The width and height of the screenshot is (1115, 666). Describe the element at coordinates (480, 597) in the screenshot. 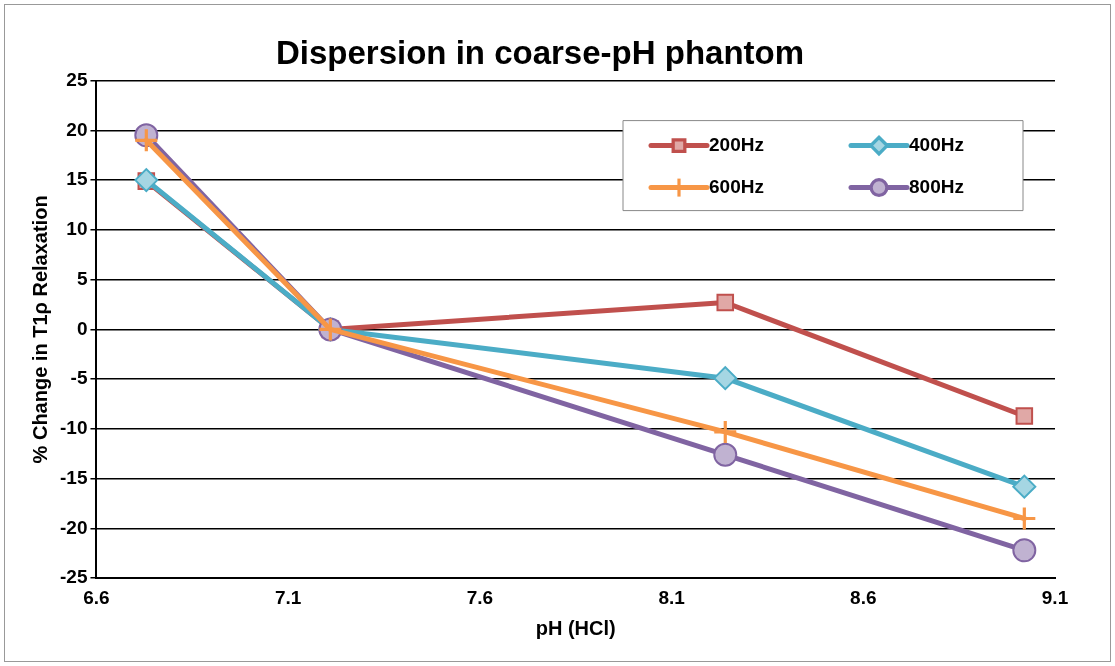

I see `x-tick-label: 7.6` at that location.